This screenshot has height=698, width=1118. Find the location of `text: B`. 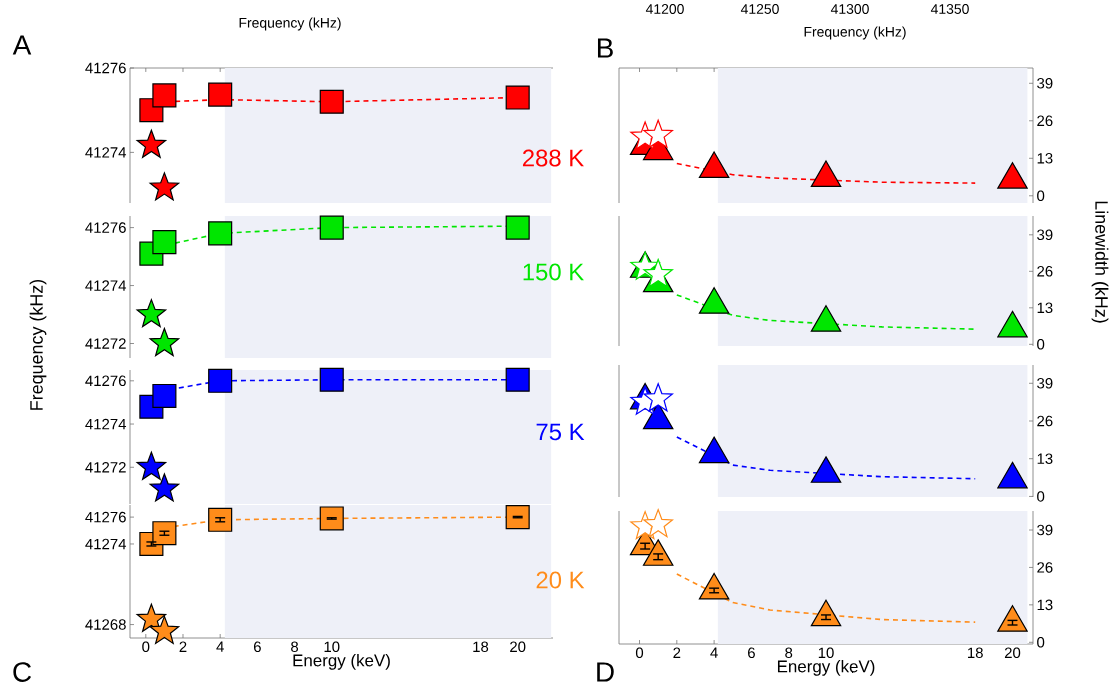

text: B is located at coordinates (605, 48).